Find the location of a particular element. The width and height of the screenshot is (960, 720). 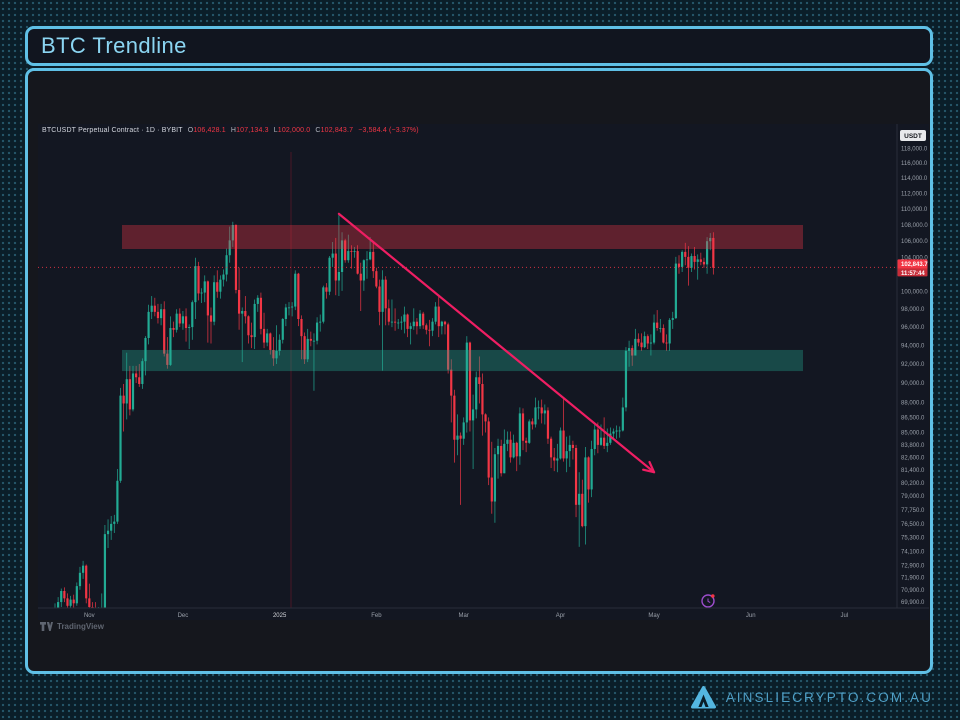

symbol-title: BTCUSDT Perpetual Contract · 1D · BYBIT is located at coordinates (112, 130).